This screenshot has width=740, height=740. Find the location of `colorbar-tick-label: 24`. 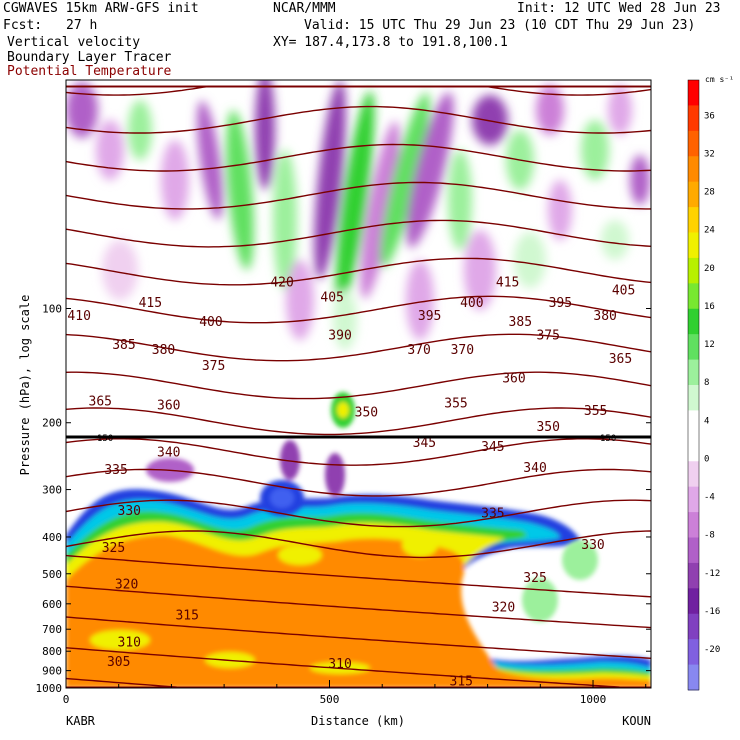

colorbar-tick-label: 24 is located at coordinates (709, 231).